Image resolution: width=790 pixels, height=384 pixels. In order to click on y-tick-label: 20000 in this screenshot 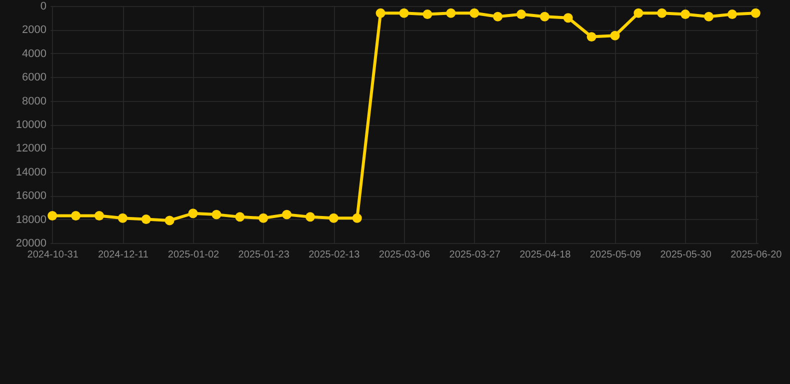, I will do `click(31, 244)`.